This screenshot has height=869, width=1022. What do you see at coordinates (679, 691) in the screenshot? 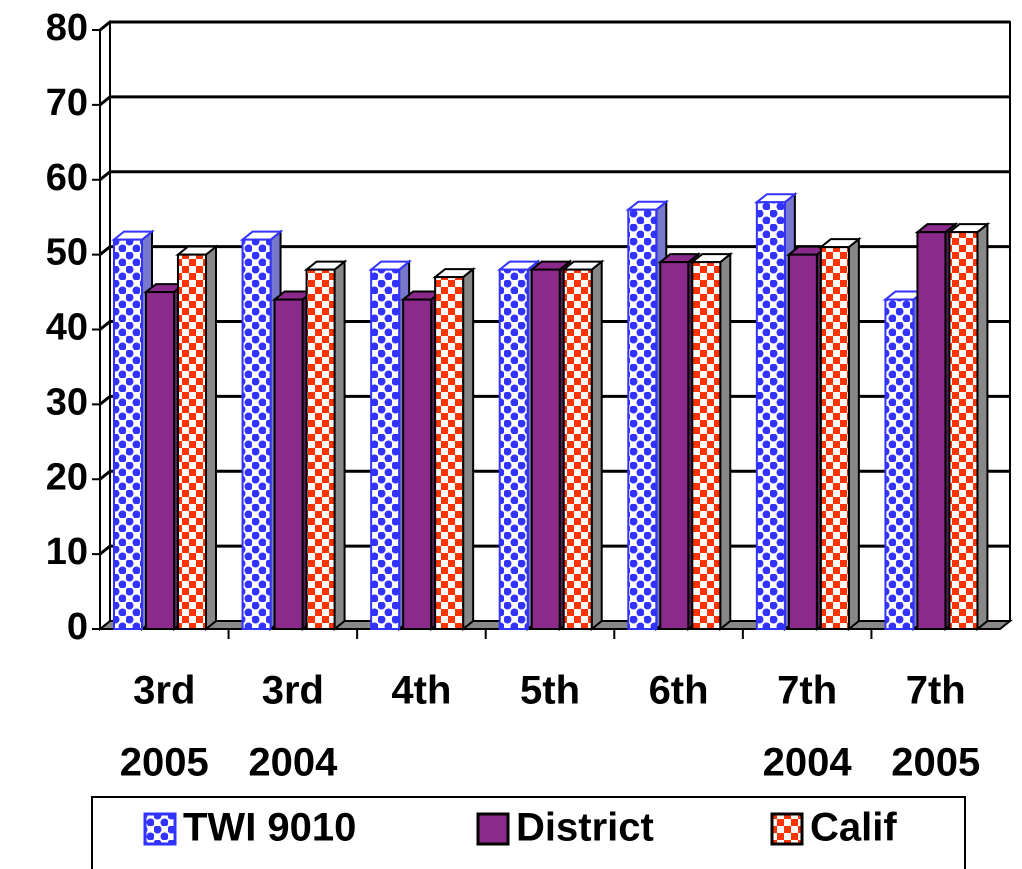
I see `x-tick-label: 6th` at bounding box center [679, 691].